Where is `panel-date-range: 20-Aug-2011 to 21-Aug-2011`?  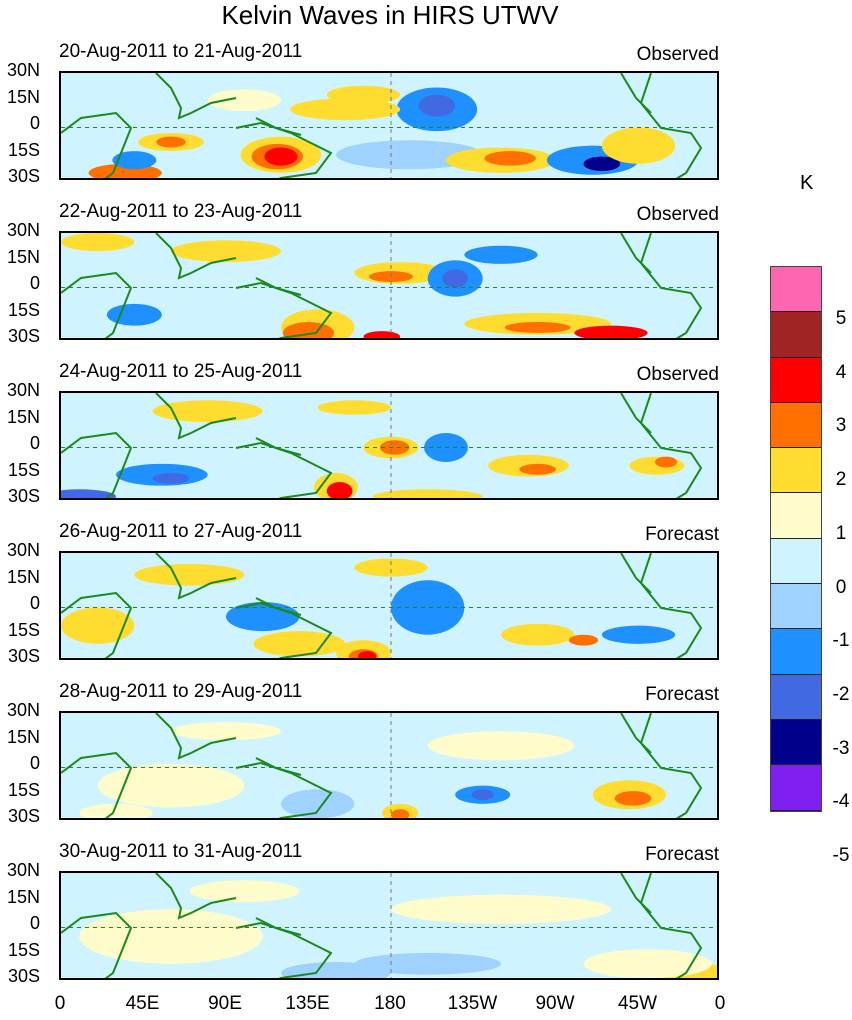
panel-date-range: 20-Aug-2011 to 21-Aug-2011 is located at coordinates (181, 51).